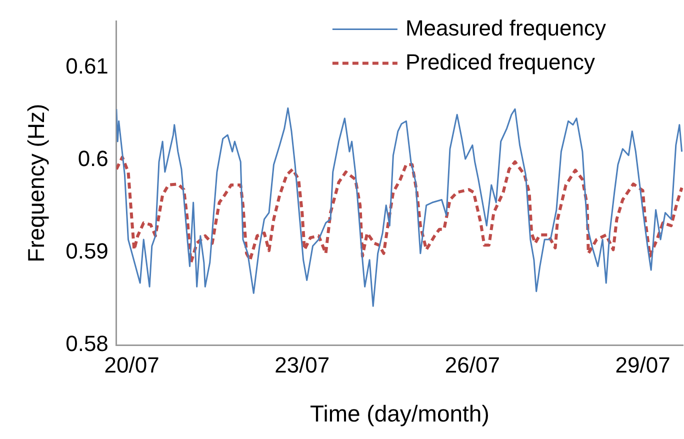 The image size is (684, 439). I want to click on y-tick-label: 0.59, so click(87, 251).